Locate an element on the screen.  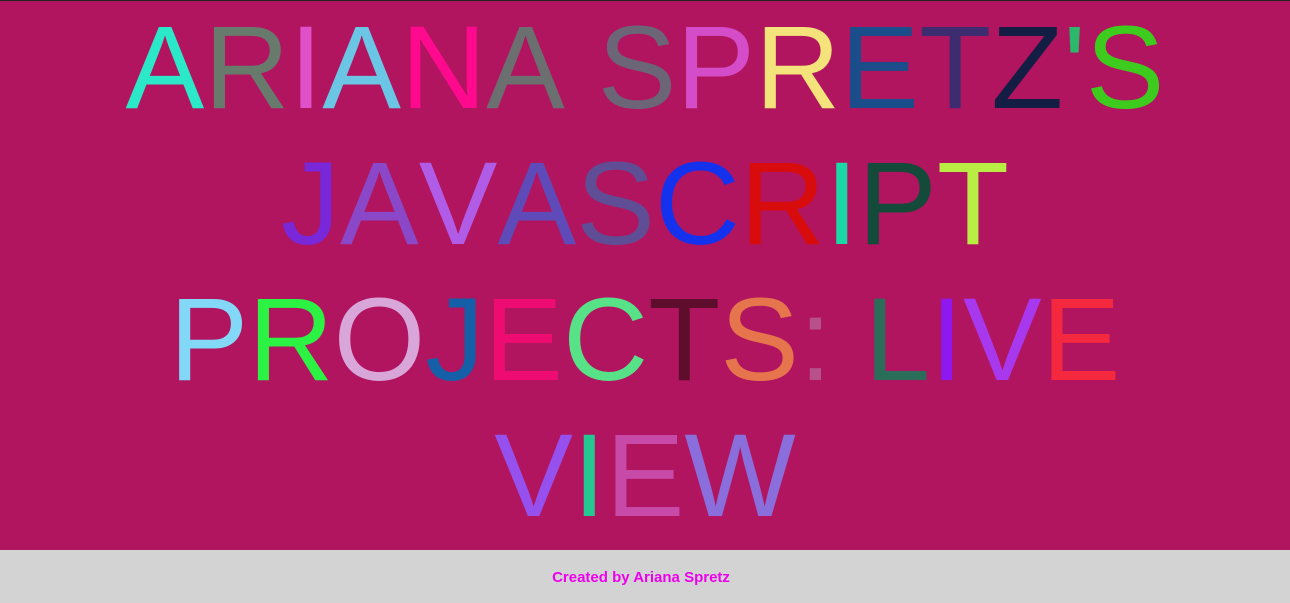
title-letter: N is located at coordinates (443, 68).